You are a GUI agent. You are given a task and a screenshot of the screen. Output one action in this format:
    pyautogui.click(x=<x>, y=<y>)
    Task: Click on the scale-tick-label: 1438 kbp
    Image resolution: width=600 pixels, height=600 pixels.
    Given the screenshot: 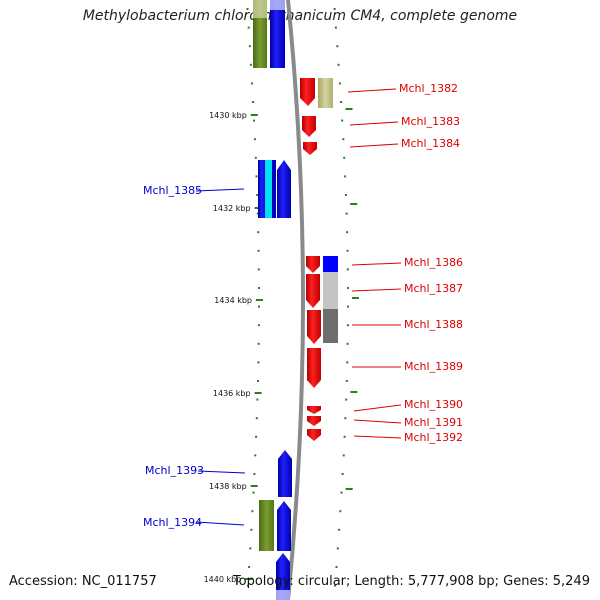 What is the action you would take?
    pyautogui.click(x=228, y=486)
    